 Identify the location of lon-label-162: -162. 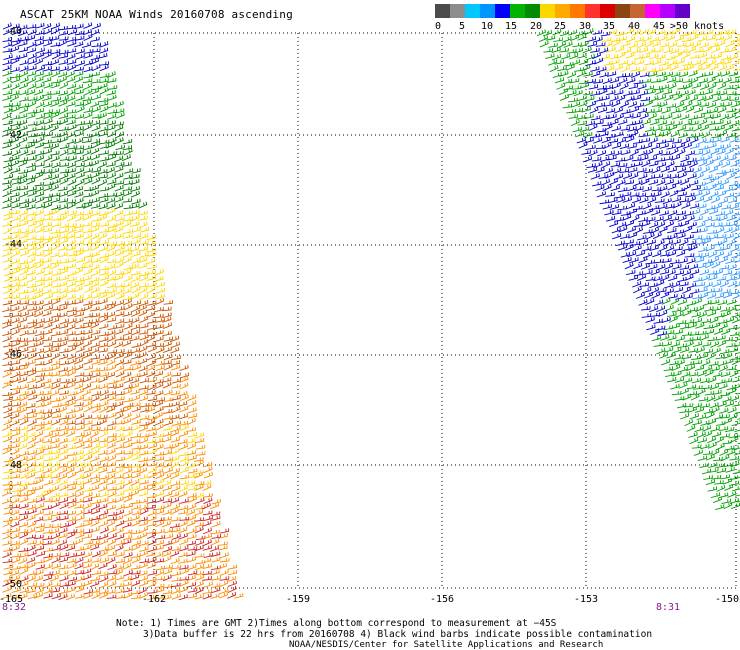
(154, 599).